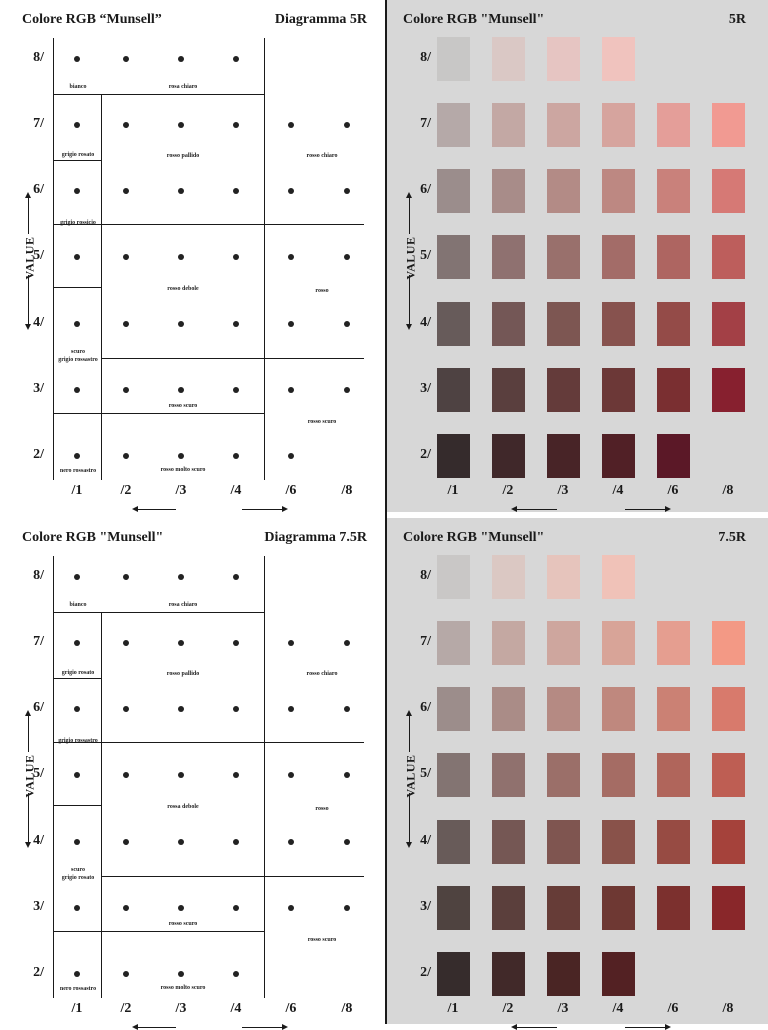 The width and height of the screenshot is (768, 1030). I want to click on color-region-label: grigio rossastro, so click(78, 360).